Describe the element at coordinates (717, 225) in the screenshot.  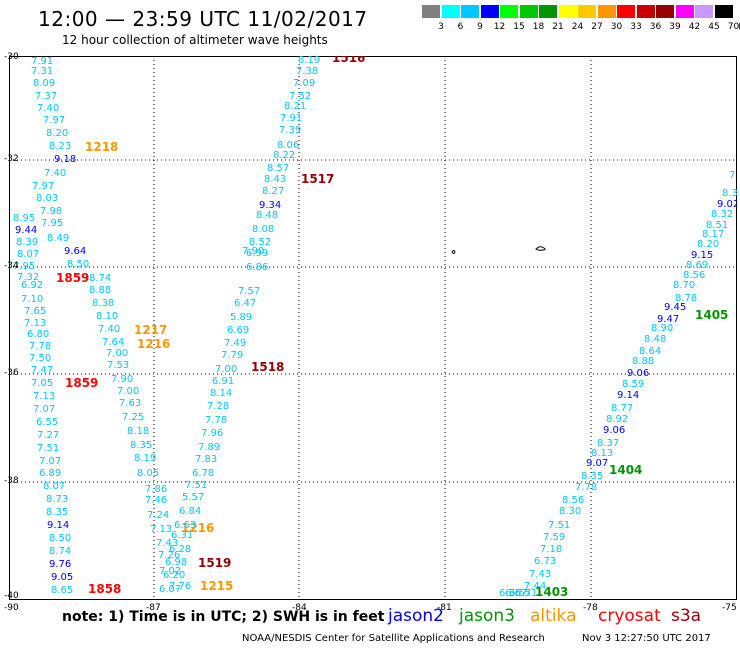
I see `wave-height-value: 8.51` at that location.